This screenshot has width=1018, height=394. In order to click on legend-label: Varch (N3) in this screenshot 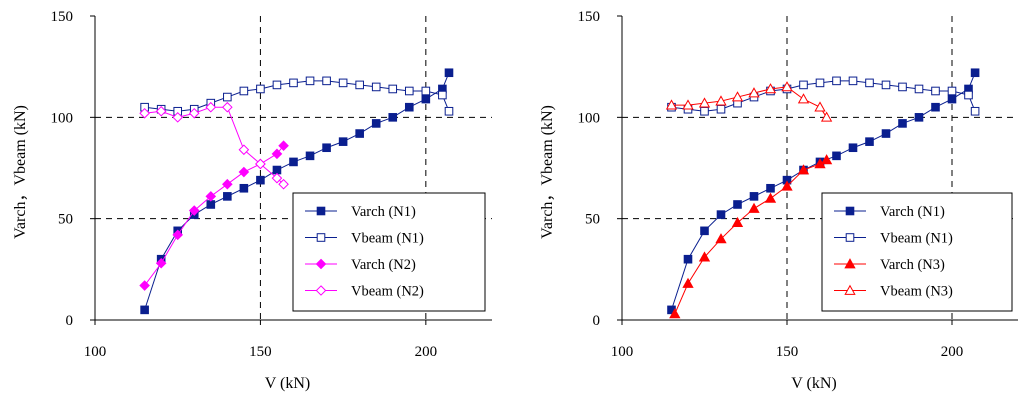, I will do `click(912, 265)`.